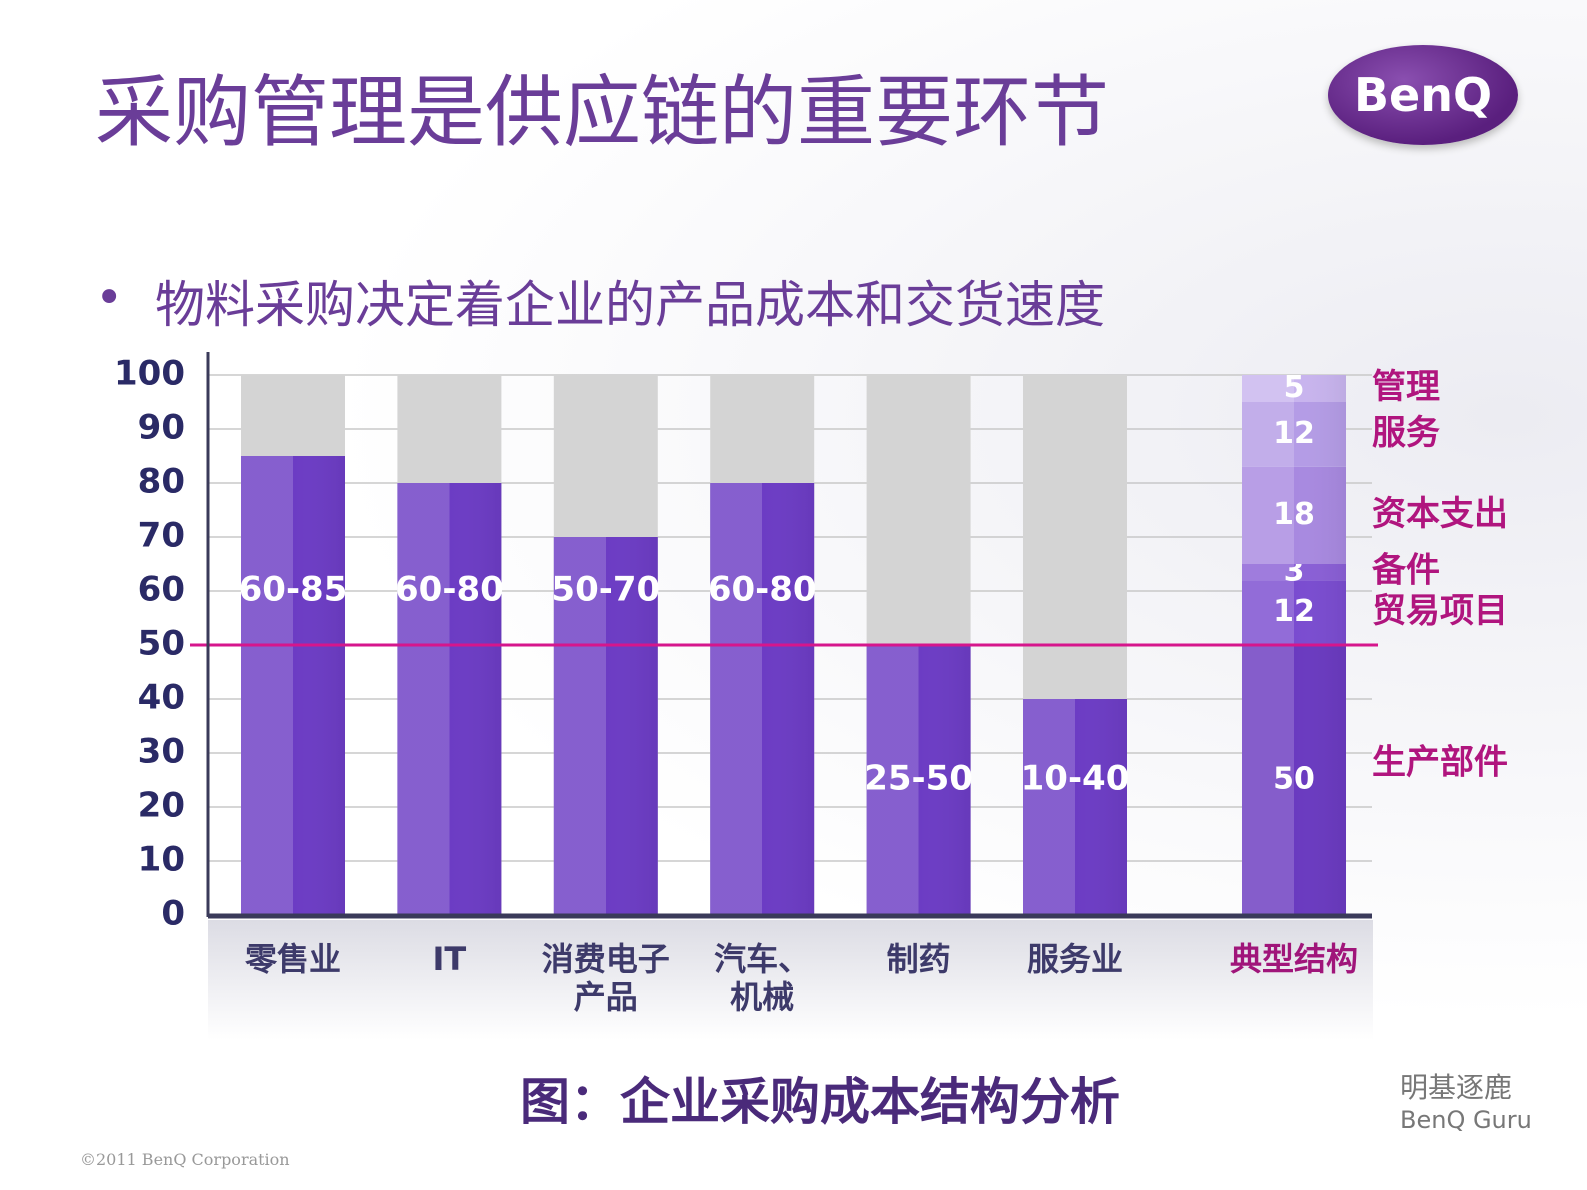  I want to click on brand-english: BenQ Guru, so click(1466, 1120).